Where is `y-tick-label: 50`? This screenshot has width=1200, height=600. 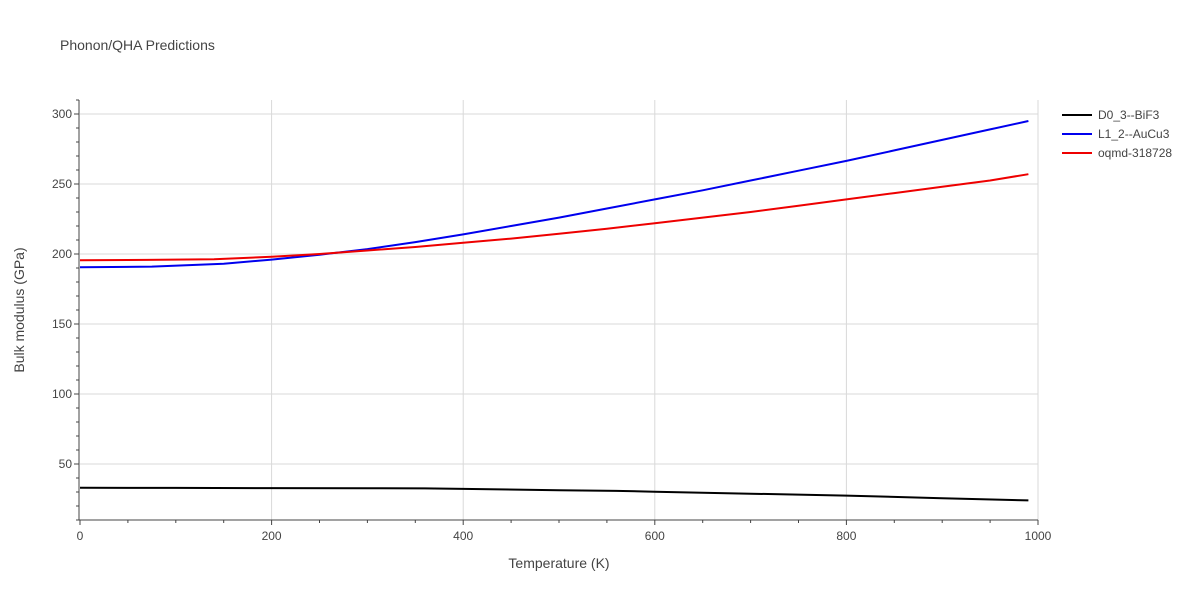
y-tick-label: 50 is located at coordinates (66, 464).